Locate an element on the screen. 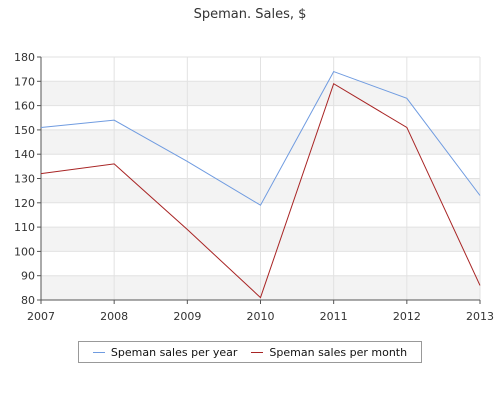  y-tick-label: 140 is located at coordinates (24, 154).